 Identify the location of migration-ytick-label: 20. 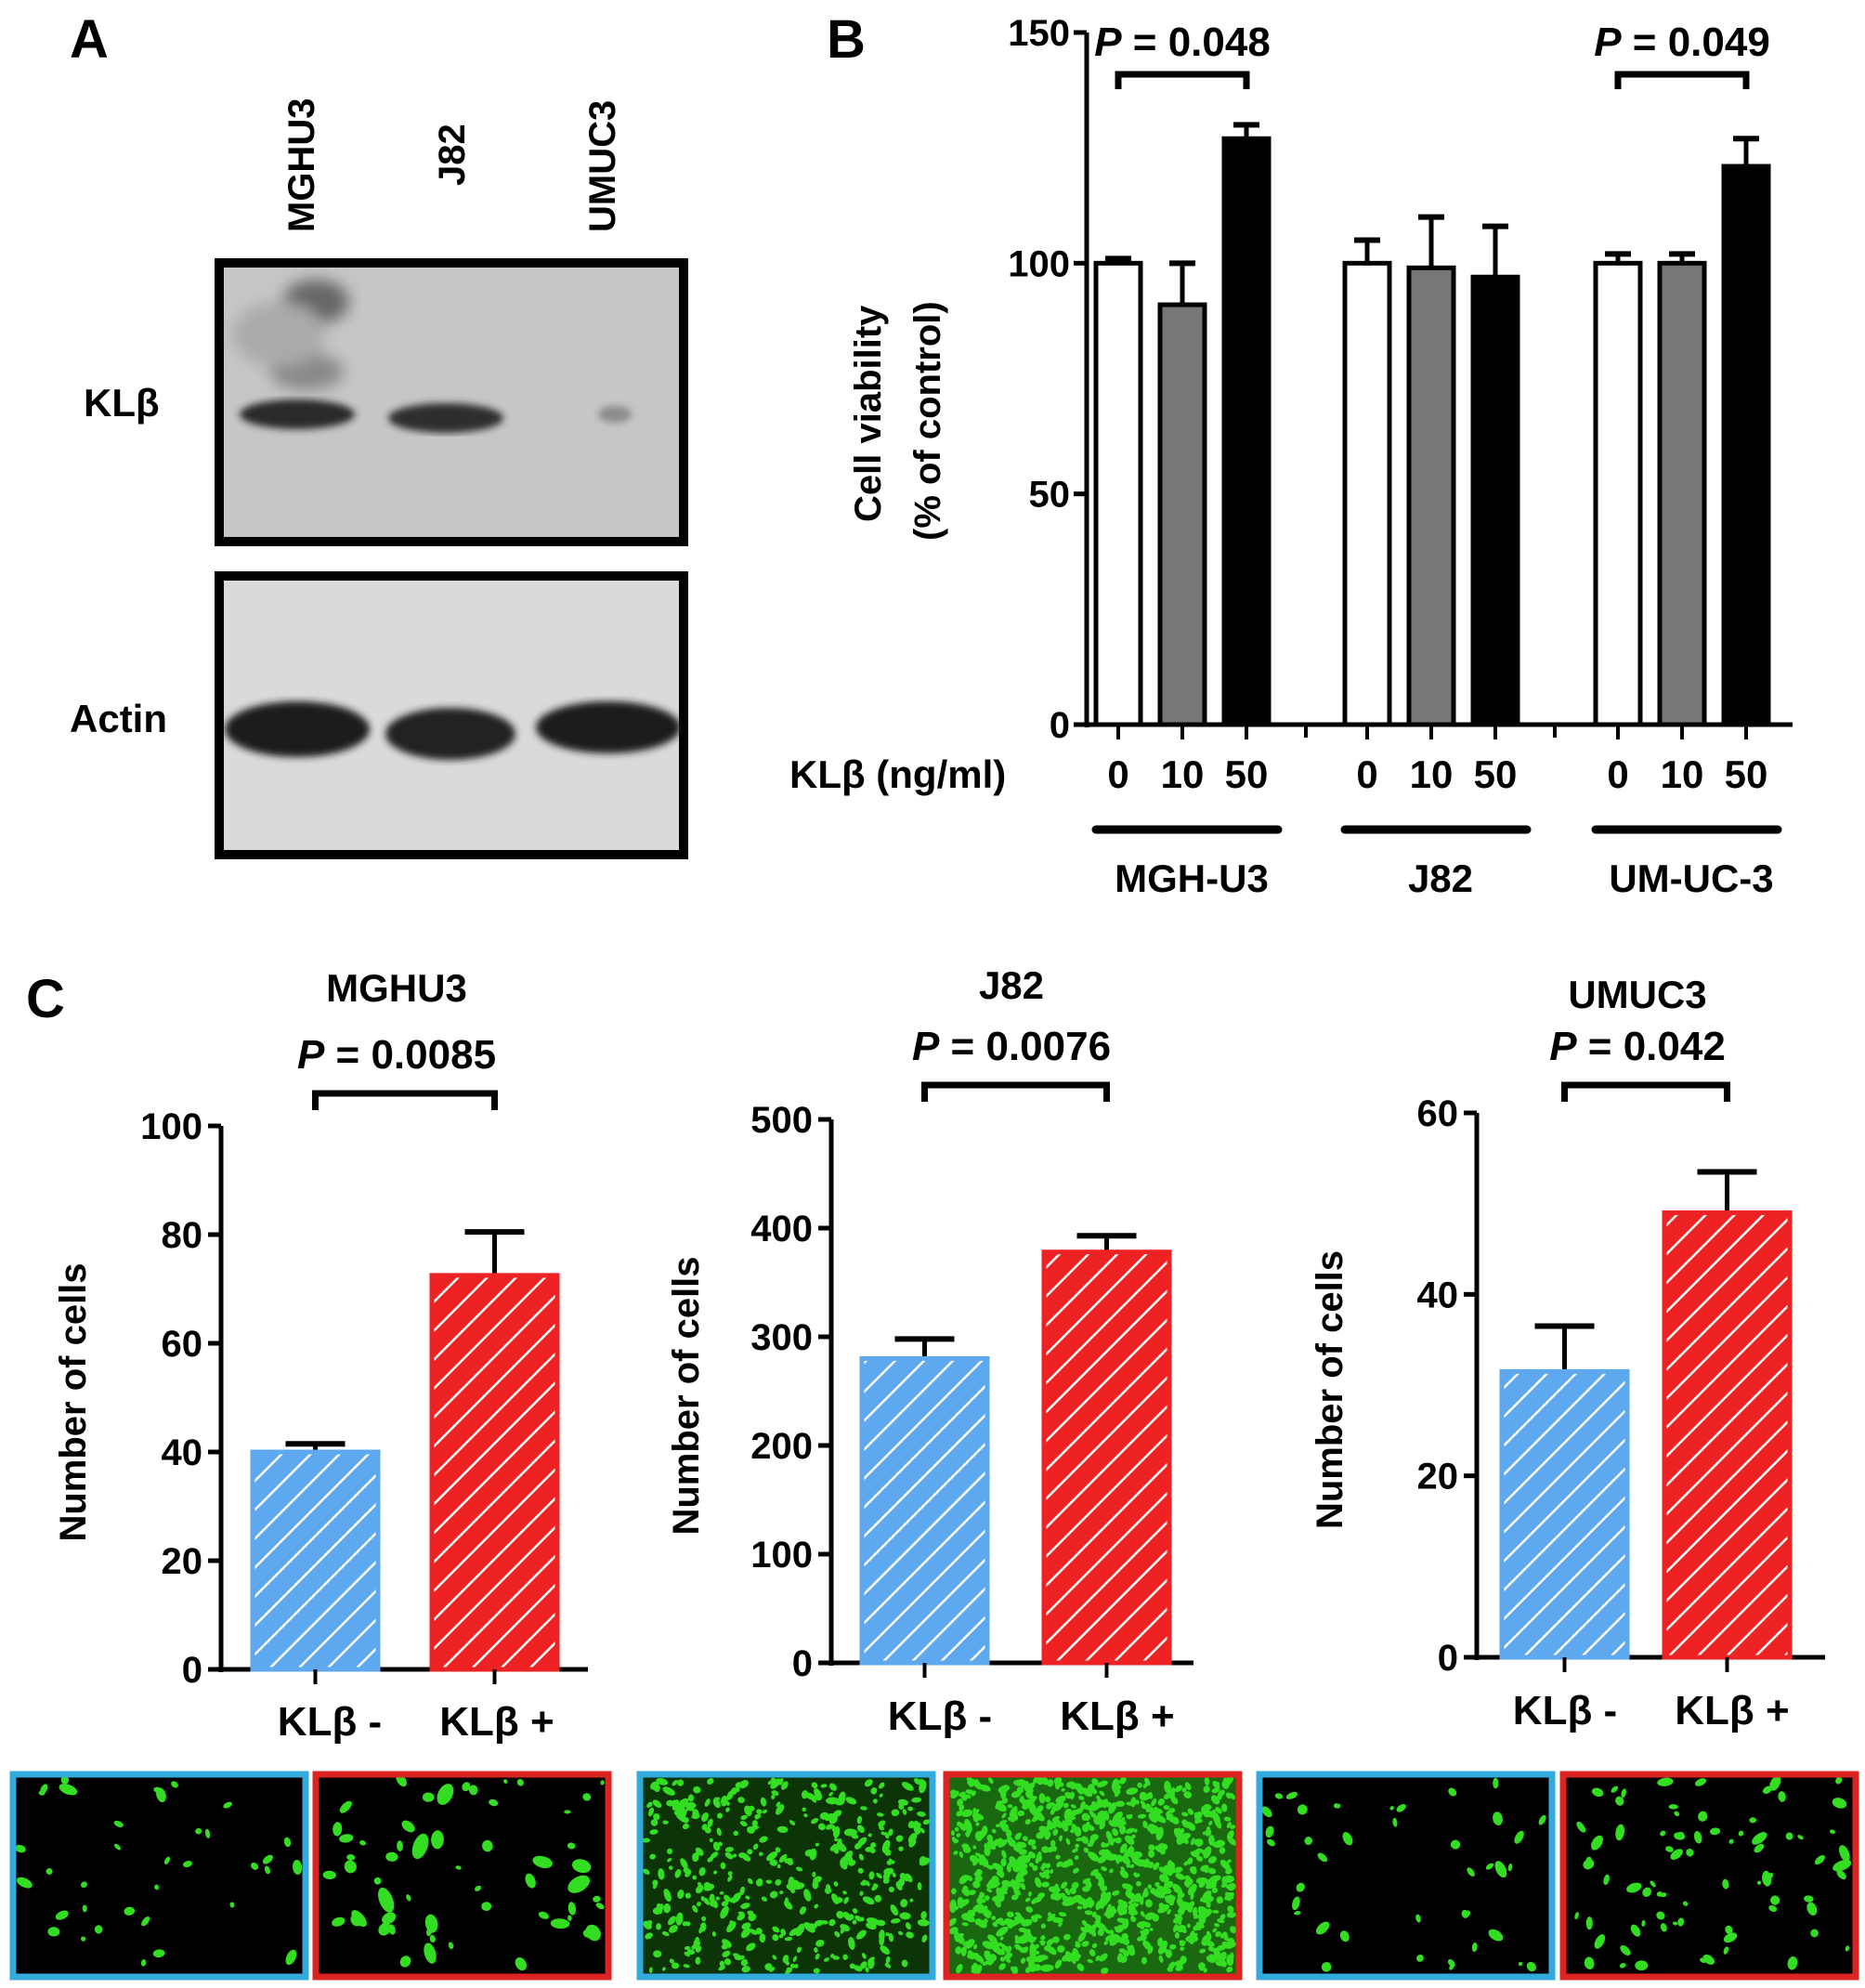
(1438, 1478).